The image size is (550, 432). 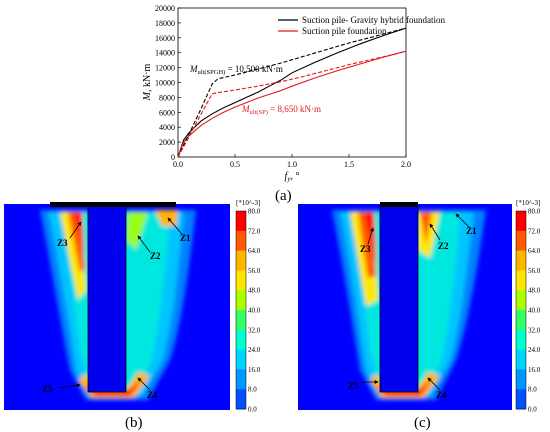 I want to click on plot-area, so click(x=292, y=82).